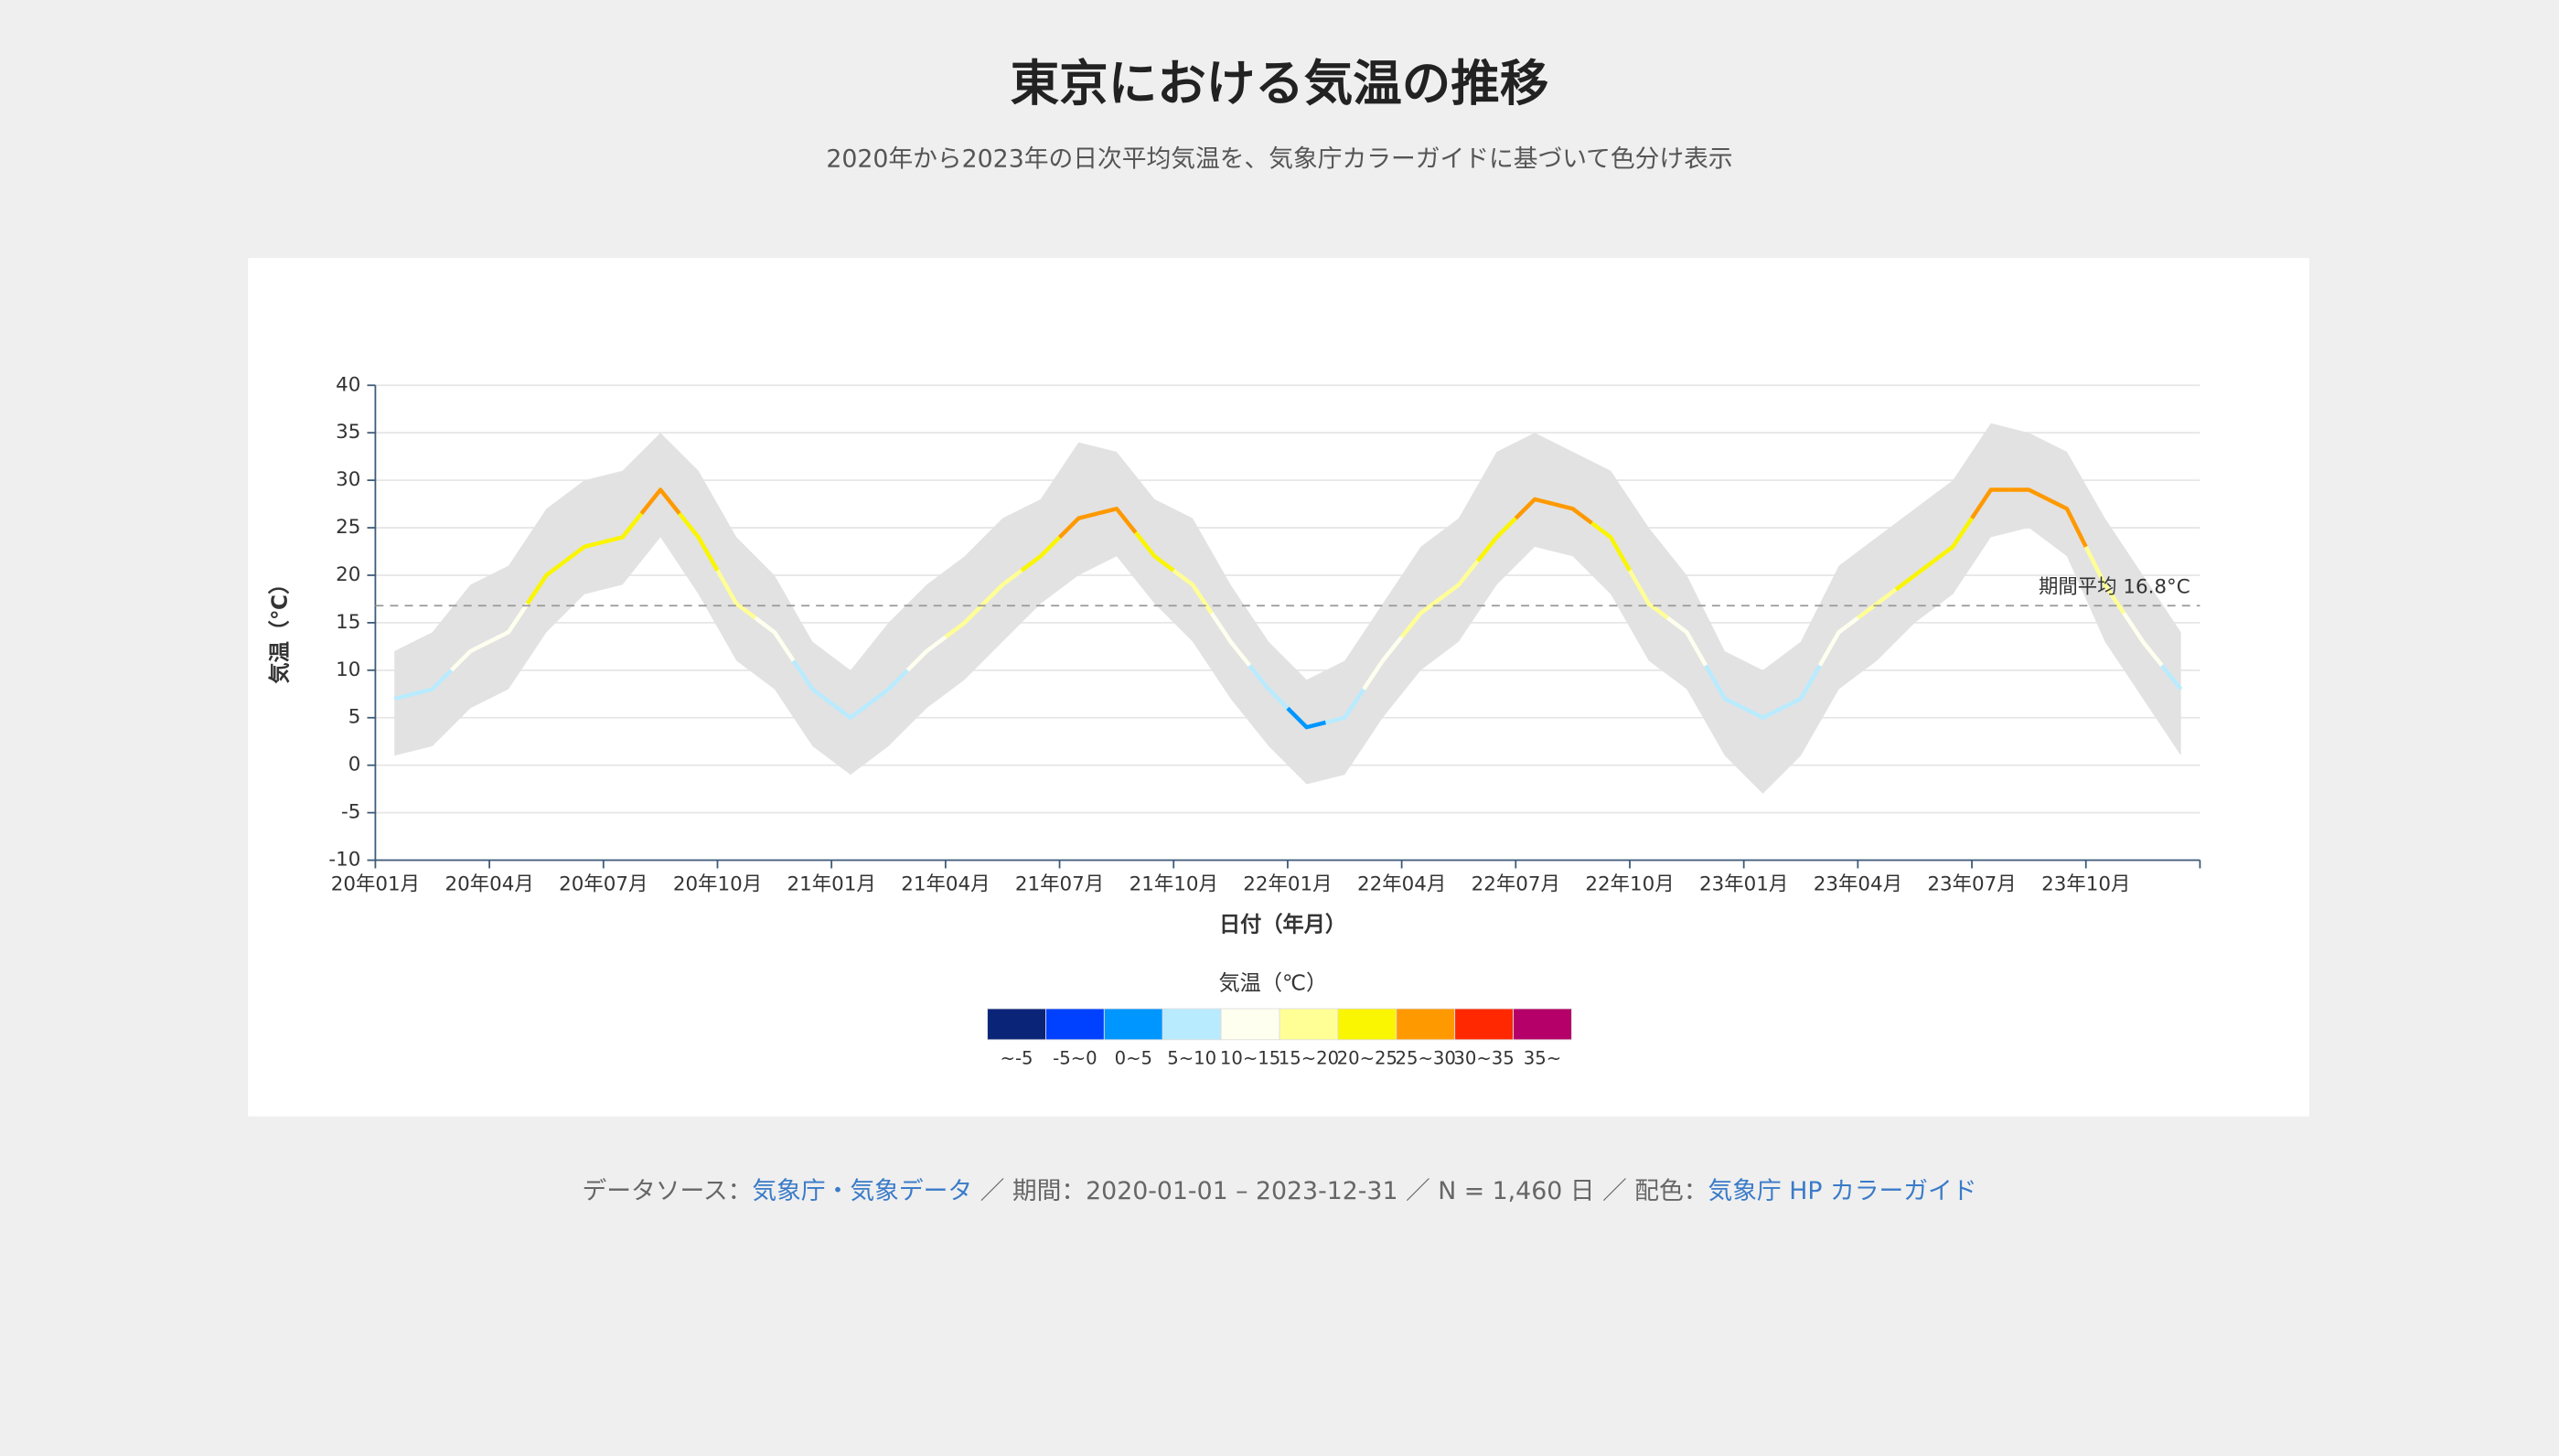  I want to click on x-tick-label: 22年04月, so click(1401, 884).